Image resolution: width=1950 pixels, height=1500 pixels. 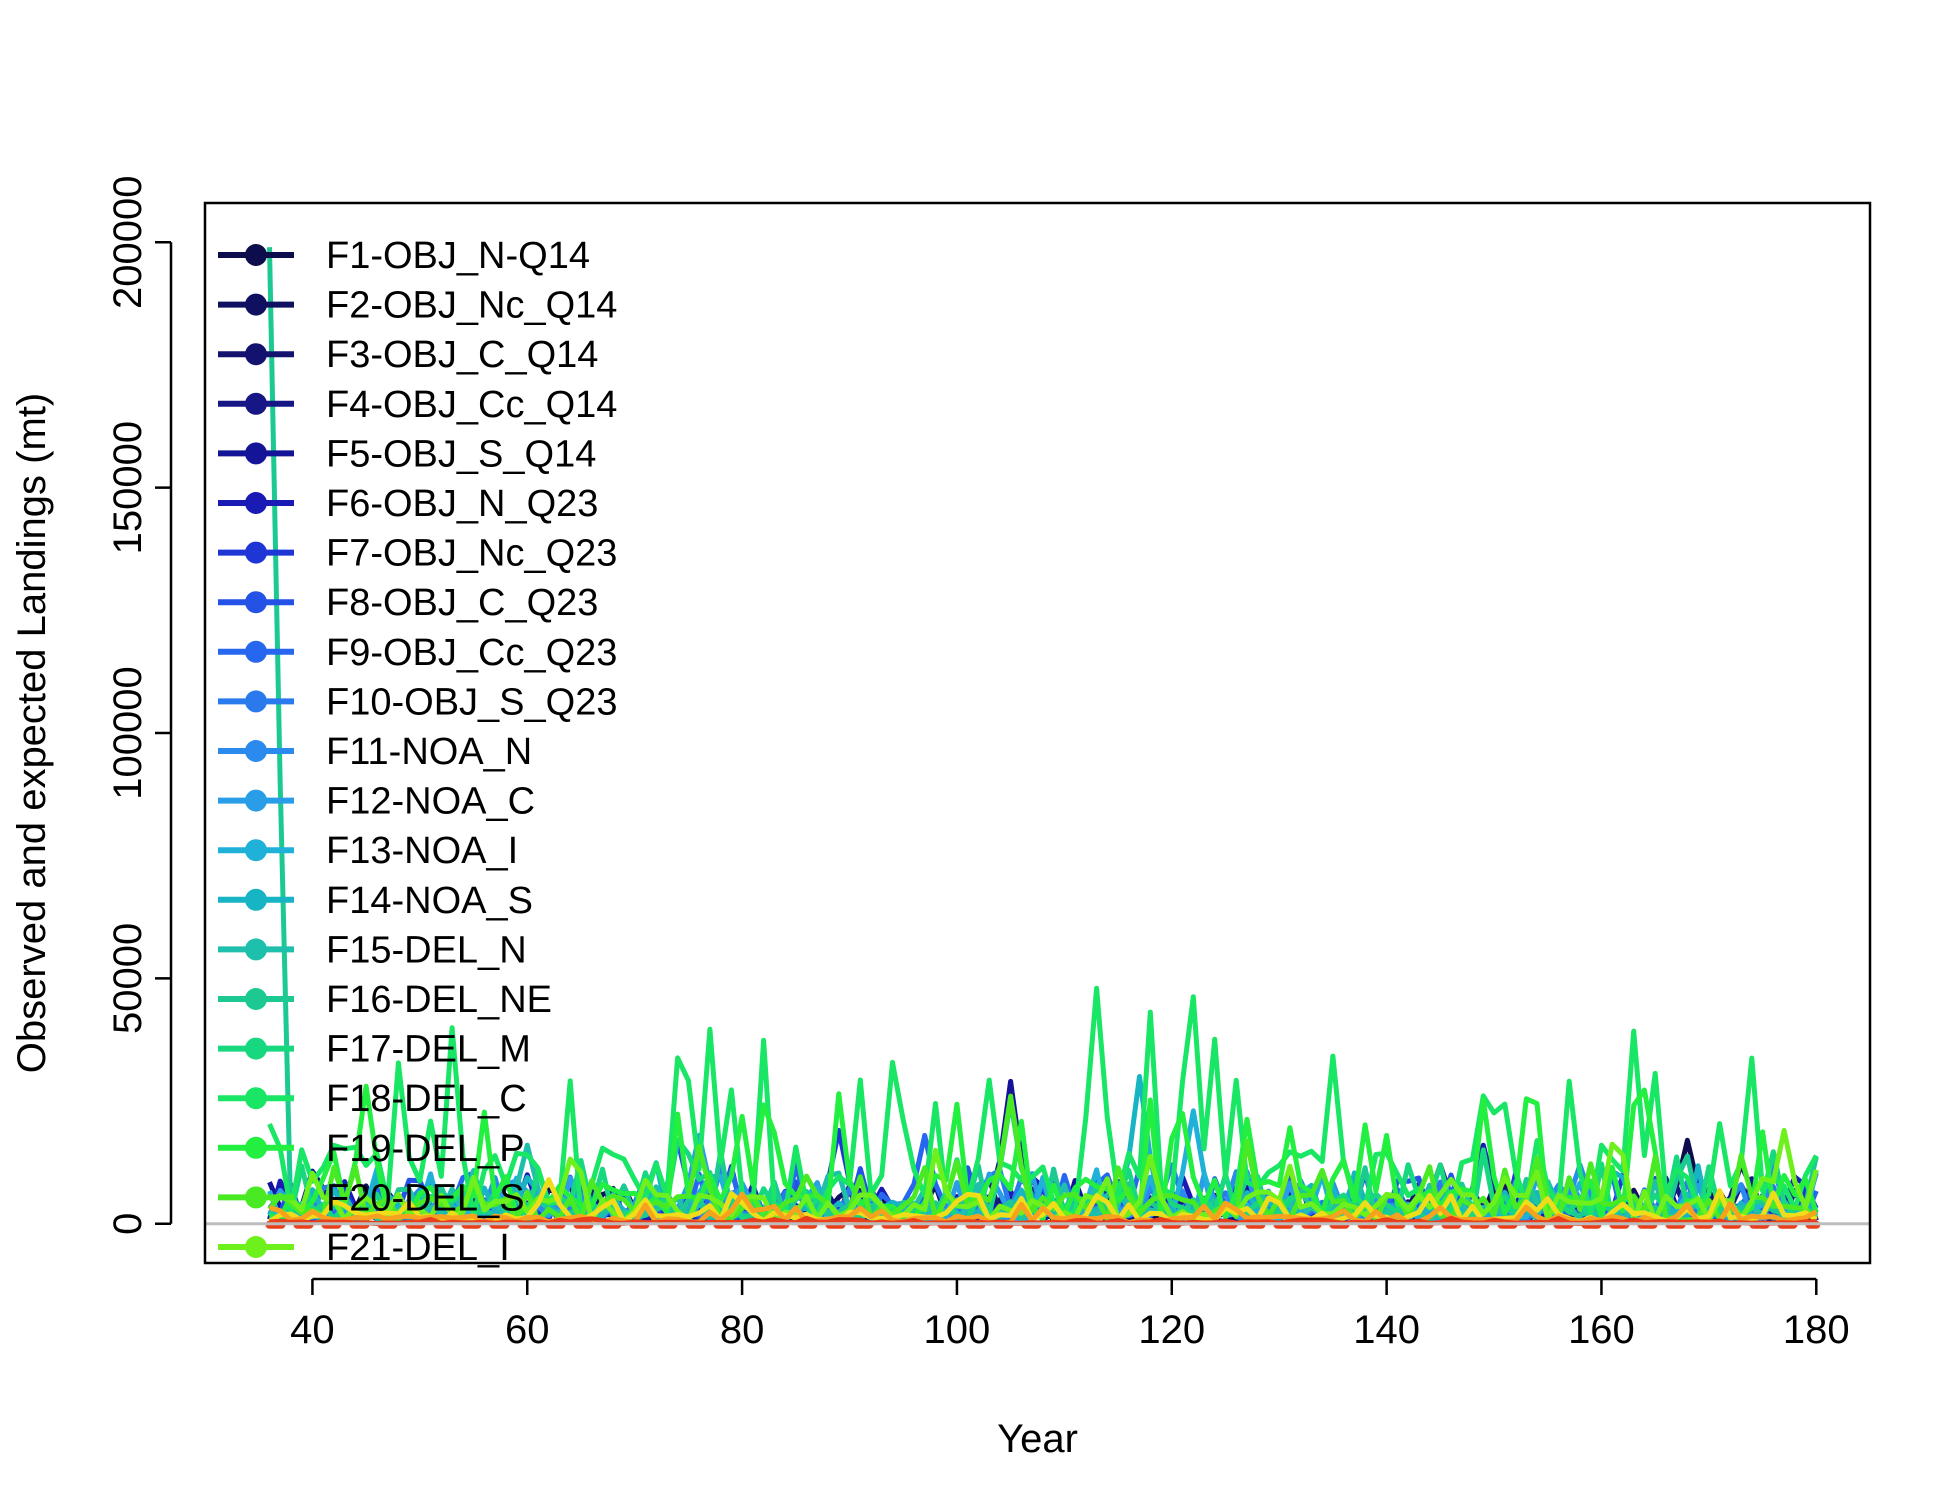 I want to click on legend-label: F16-DEL_NE, so click(x=439, y=1000).